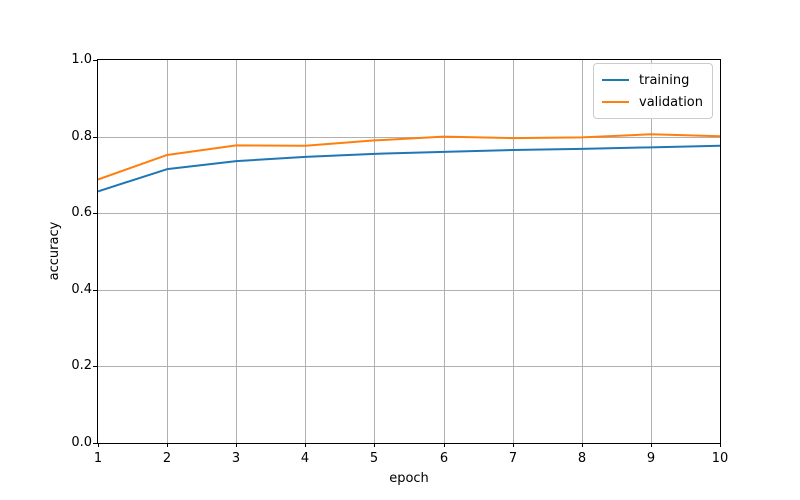 The height and width of the screenshot is (500, 800). What do you see at coordinates (81, 442) in the screenshot?
I see `y-tick-label: 0.0` at bounding box center [81, 442].